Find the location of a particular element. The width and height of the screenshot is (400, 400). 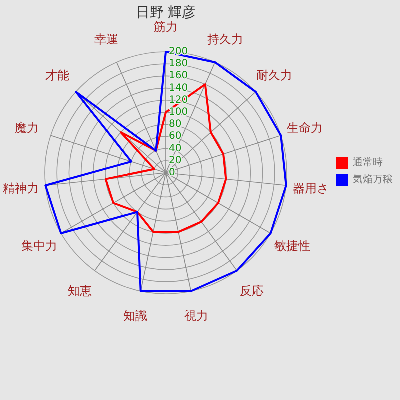

spoke-label: 才能 is located at coordinates (58, 75).